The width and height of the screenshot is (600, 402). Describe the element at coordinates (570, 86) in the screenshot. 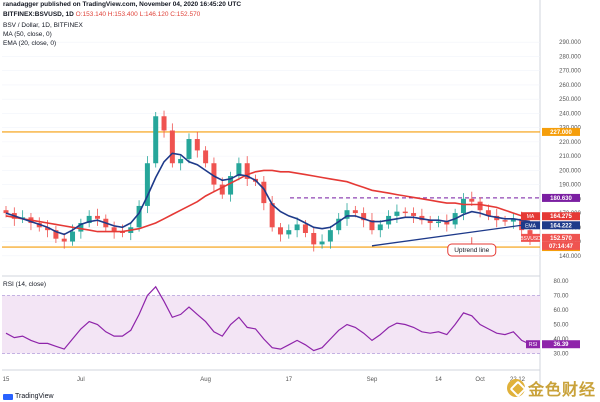

I see `price-tick-label: 260.000` at that location.